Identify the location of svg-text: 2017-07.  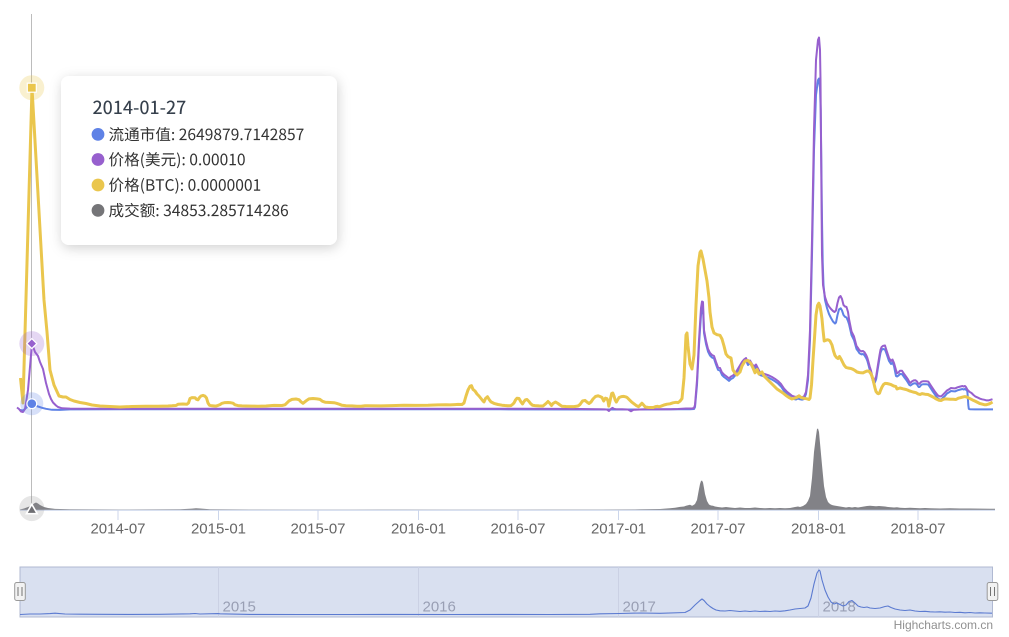
(717, 529).